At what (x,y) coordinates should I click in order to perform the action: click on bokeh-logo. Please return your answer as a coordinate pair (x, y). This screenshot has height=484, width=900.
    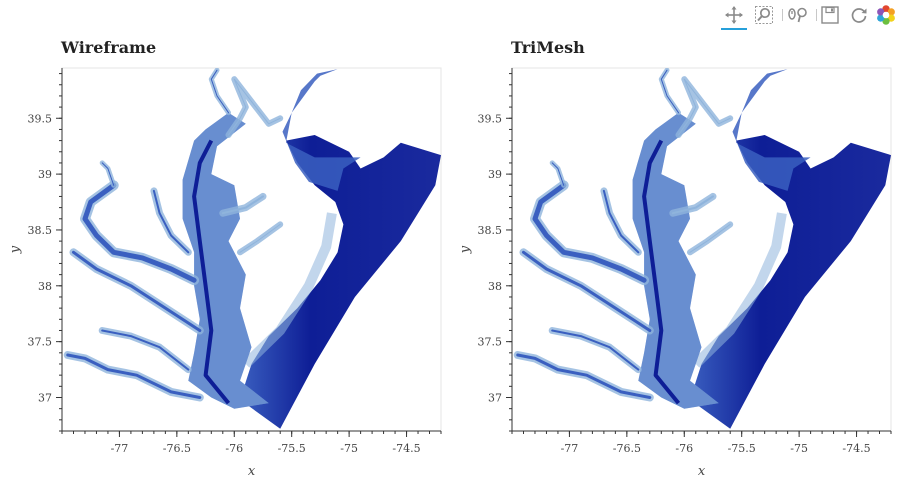
    Looking at the image, I should click on (886, 15).